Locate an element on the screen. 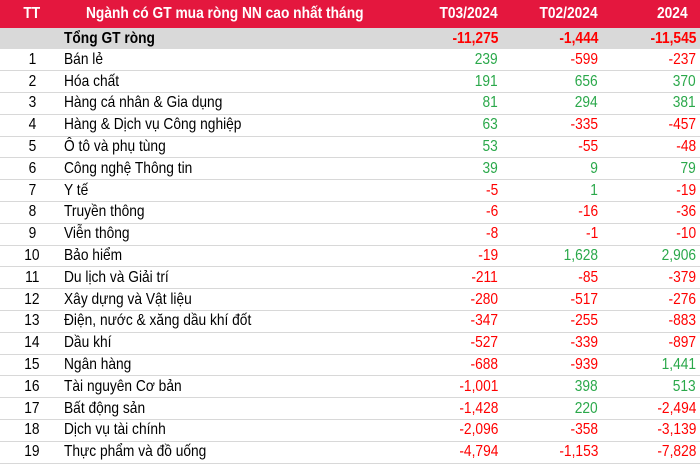  value-2024: -897 is located at coordinates (682, 343).